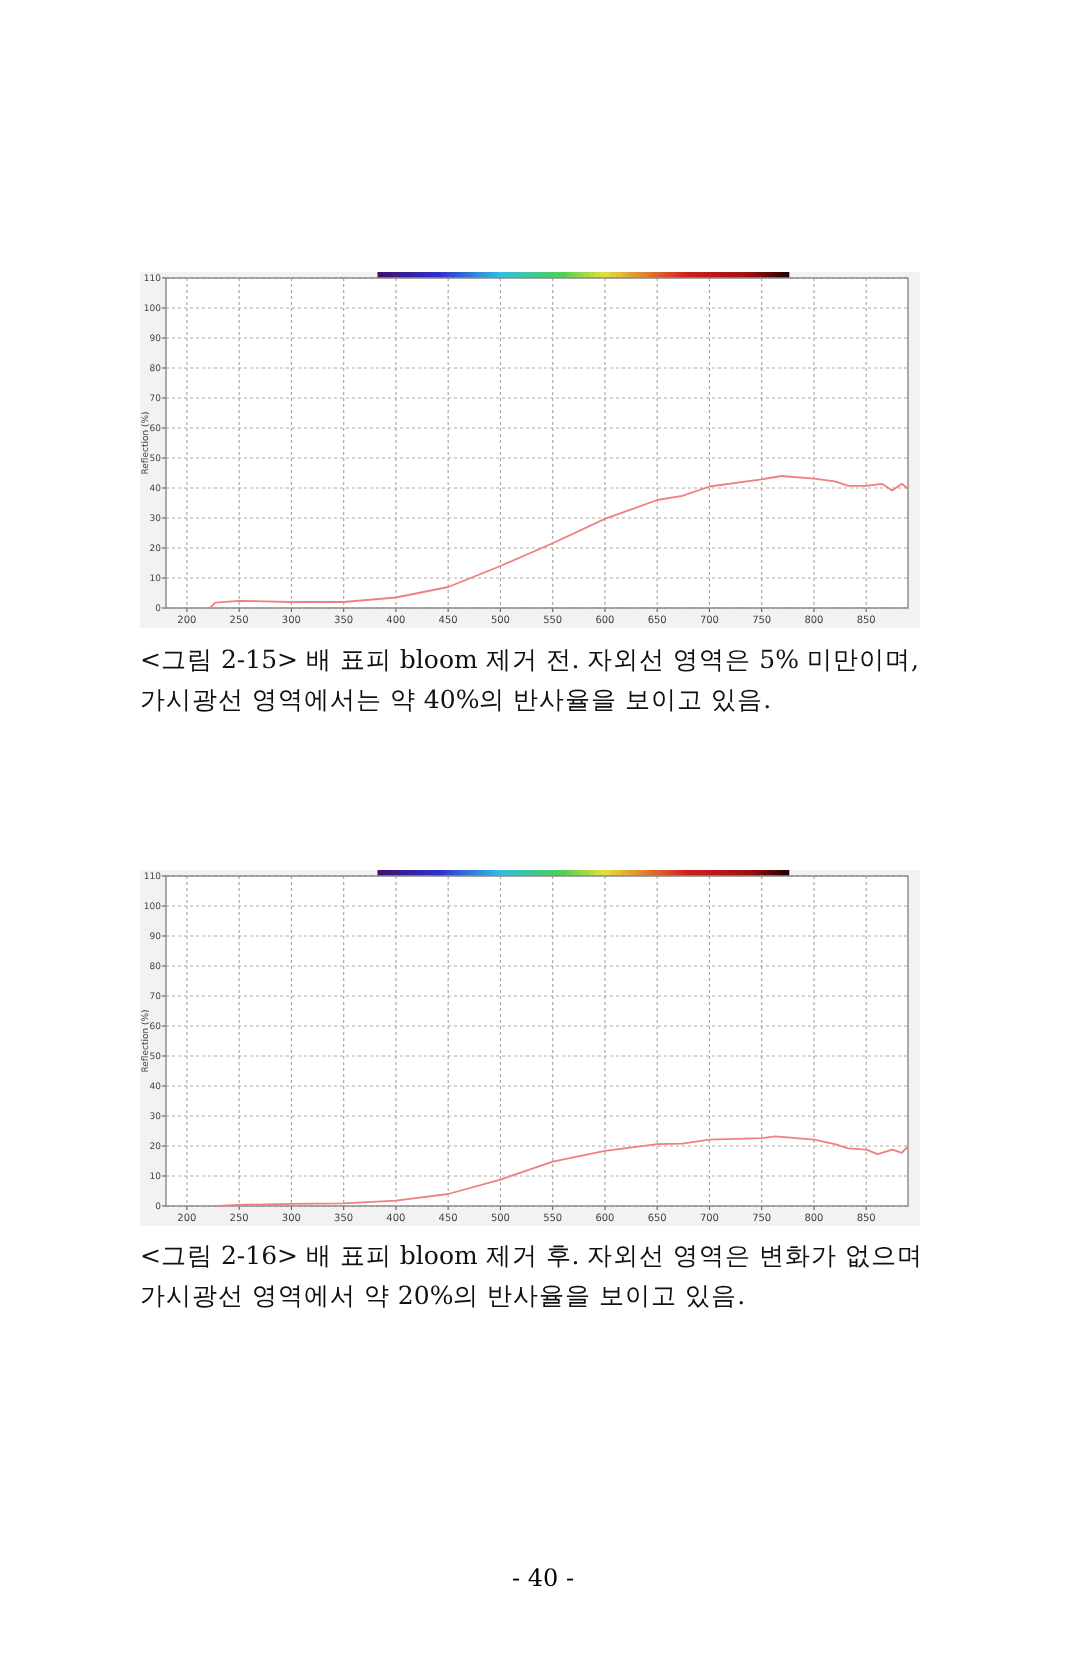 The image size is (1086, 1680). What do you see at coordinates (533, 1276) in the screenshot?
I see `text: <그림 2-16> 배 표피 bloom 제거 후. 자외선 영역은 변화가 없으며 가시광선 영역에서 약 20%의 반사율을 보이고 있음.` at bounding box center [533, 1276].